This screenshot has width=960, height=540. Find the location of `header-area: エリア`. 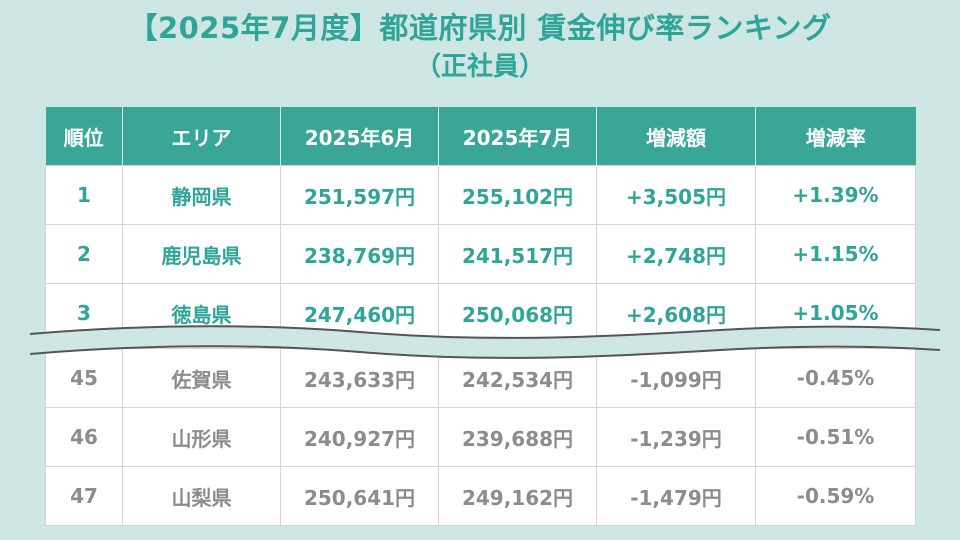

header-area: エリア is located at coordinates (201, 136).